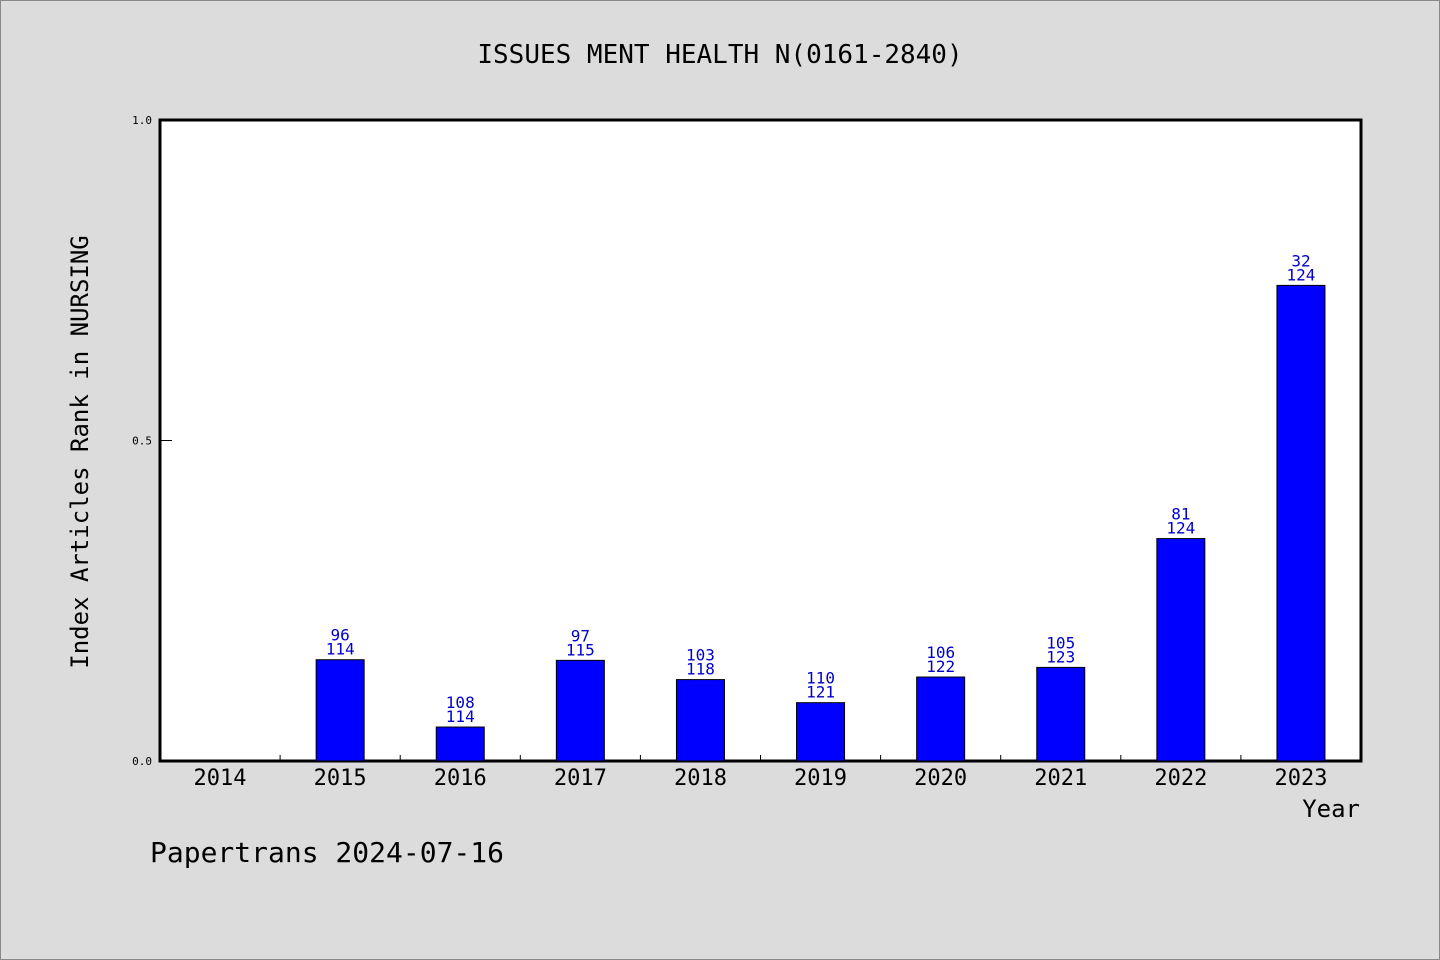  I want to click on bar-2023, so click(1301, 523).